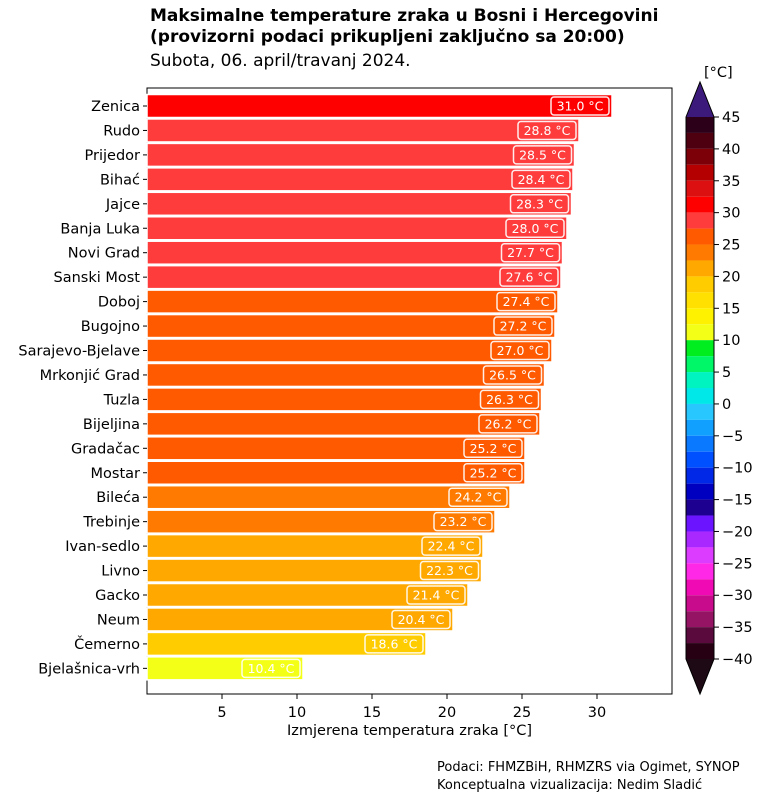 Image resolution: width=765 pixels, height=800 pixels. I want to click on colorbar-tick-label-5: 20, so click(731, 277).